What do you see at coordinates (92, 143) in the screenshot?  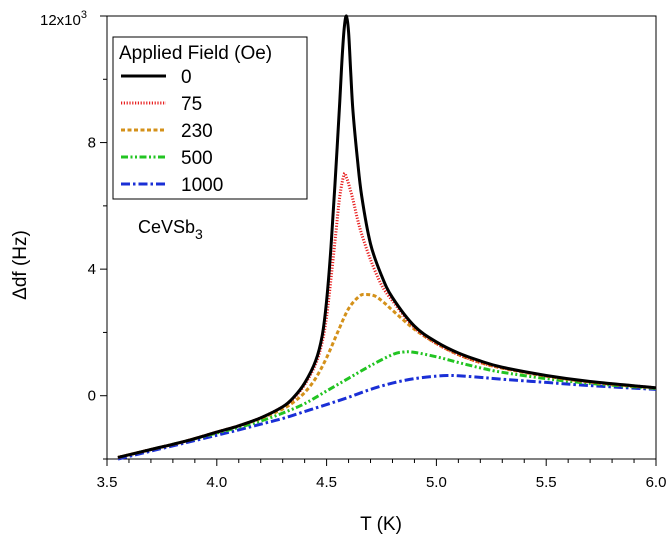 I see `y-tick-label: 8` at bounding box center [92, 143].